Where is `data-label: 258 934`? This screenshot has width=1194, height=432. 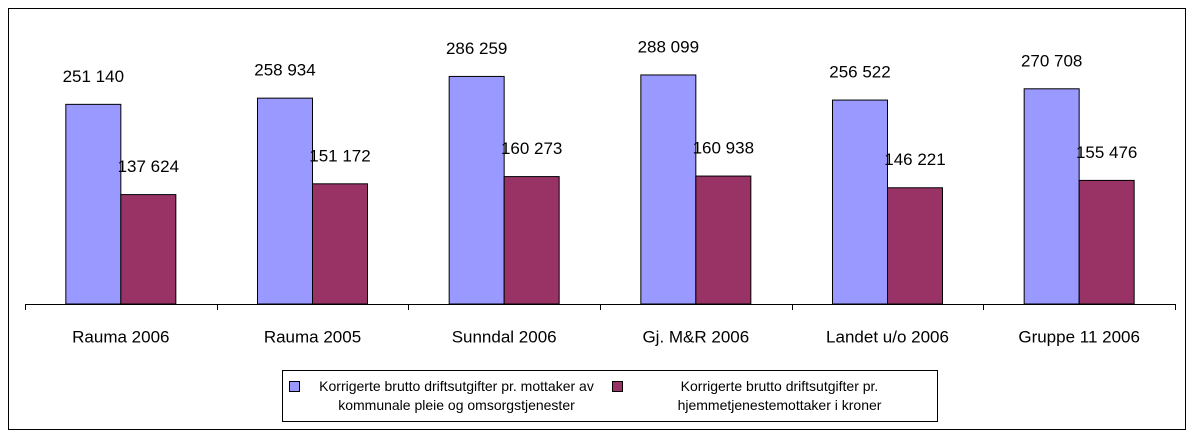
data-label: 258 934 is located at coordinates (284, 70).